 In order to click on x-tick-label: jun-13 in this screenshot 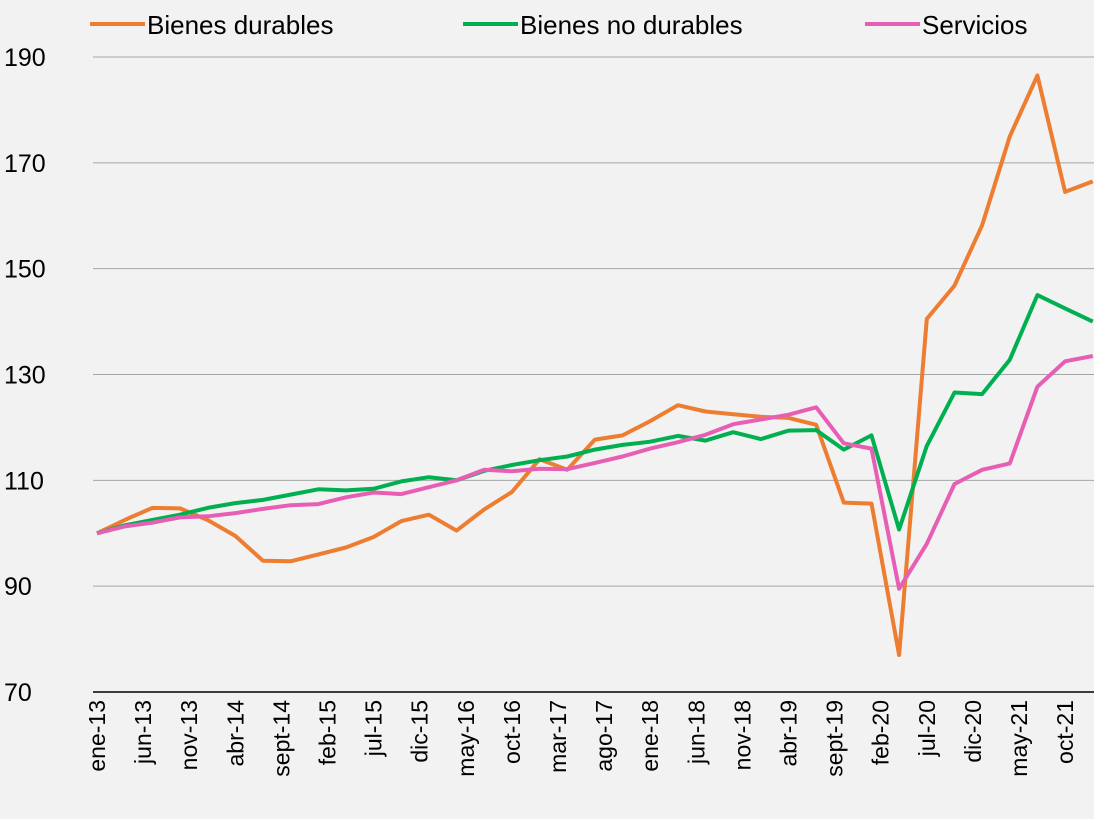, I will do `click(143, 732)`.